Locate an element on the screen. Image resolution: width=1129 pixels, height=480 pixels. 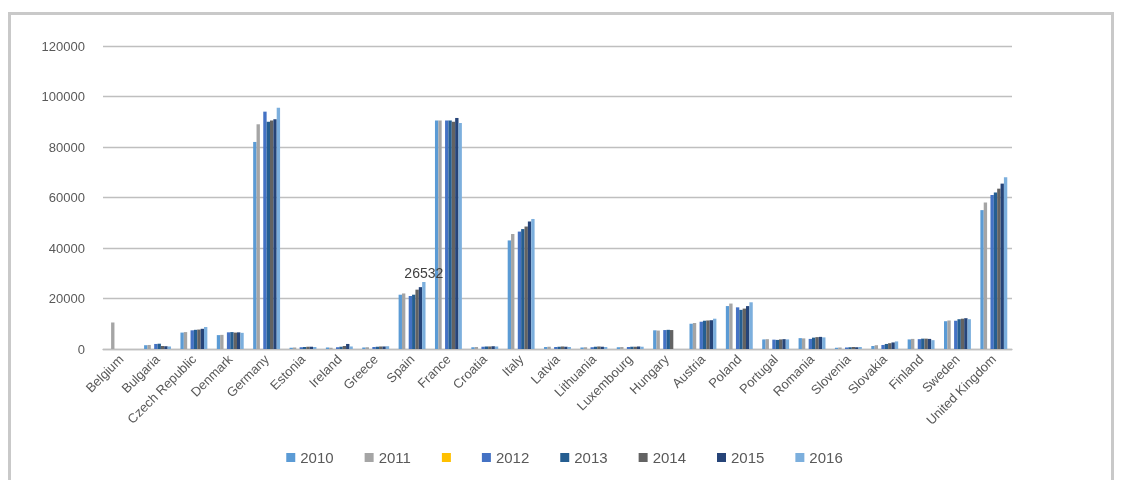
y-tick-label: 100000 is located at coordinates (63, 96).